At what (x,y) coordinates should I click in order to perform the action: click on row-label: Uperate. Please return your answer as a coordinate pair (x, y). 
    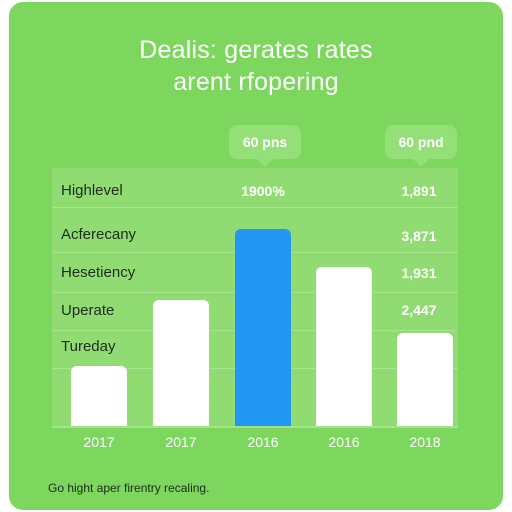
    Looking at the image, I should click on (88, 310).